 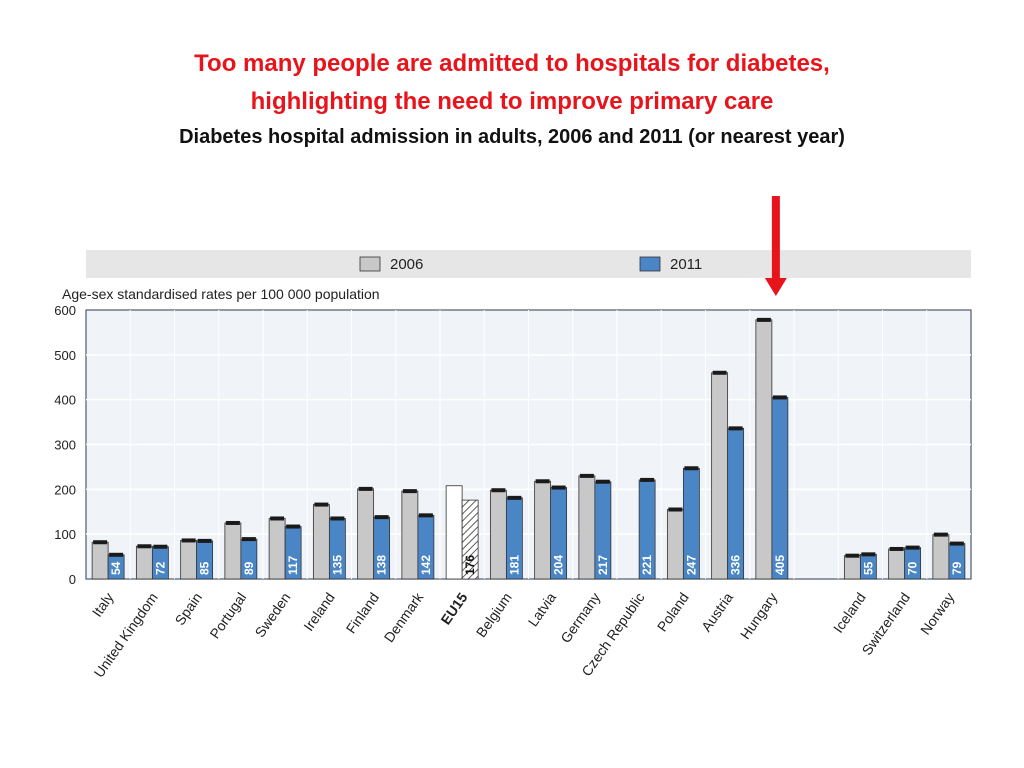 What do you see at coordinates (454, 532) in the screenshot?
I see `bar-2006-eu15` at bounding box center [454, 532].